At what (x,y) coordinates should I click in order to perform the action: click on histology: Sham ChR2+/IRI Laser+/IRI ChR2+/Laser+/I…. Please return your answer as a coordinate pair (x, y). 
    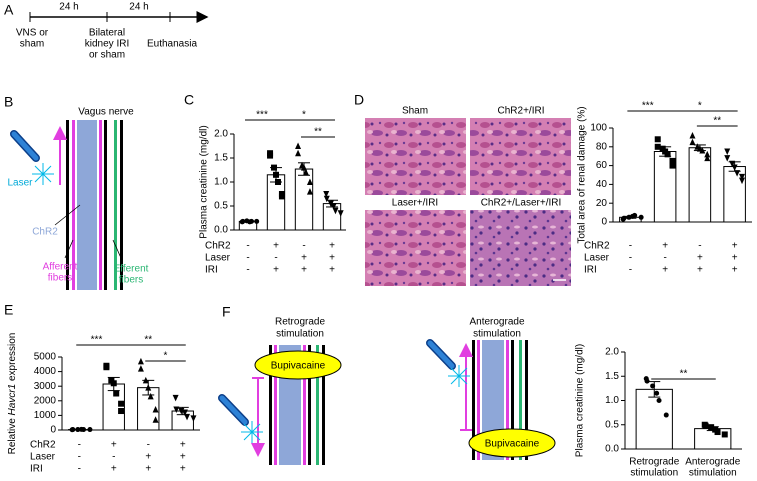
    Looking at the image, I should click on (468, 196).